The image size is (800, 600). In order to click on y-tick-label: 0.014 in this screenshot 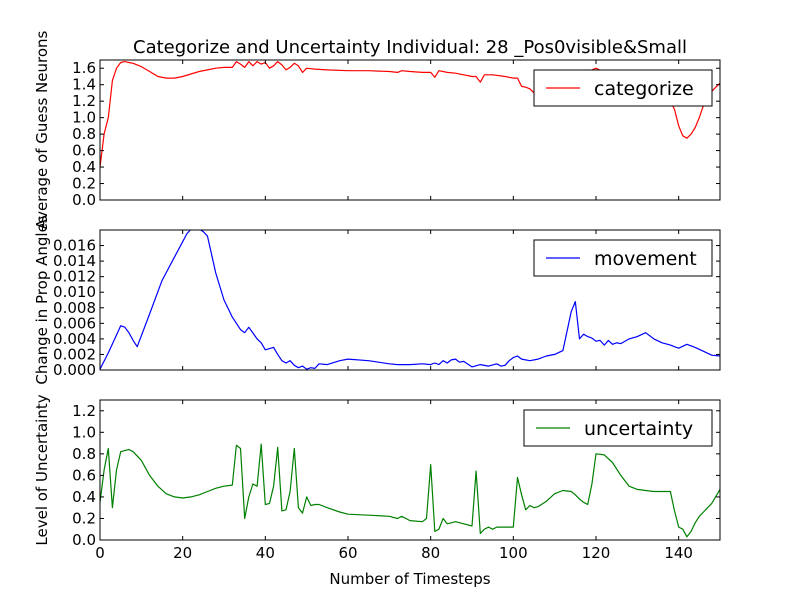, I will do `click(74, 261)`.